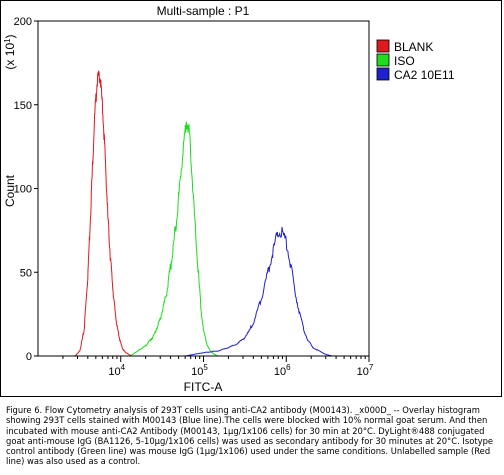  Describe the element at coordinates (424, 75) in the screenshot. I see `legend-label: CA2 10E11` at that location.